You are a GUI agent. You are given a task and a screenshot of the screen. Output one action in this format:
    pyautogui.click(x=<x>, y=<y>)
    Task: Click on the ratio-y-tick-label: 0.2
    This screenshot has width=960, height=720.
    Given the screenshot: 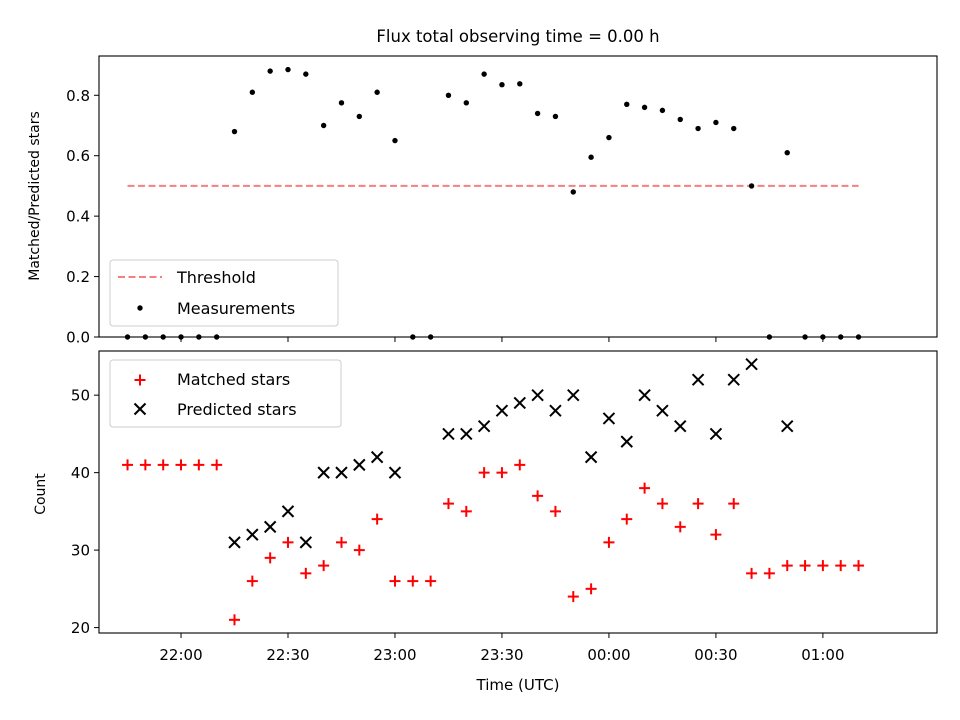 What is the action you would take?
    pyautogui.click(x=78, y=277)
    